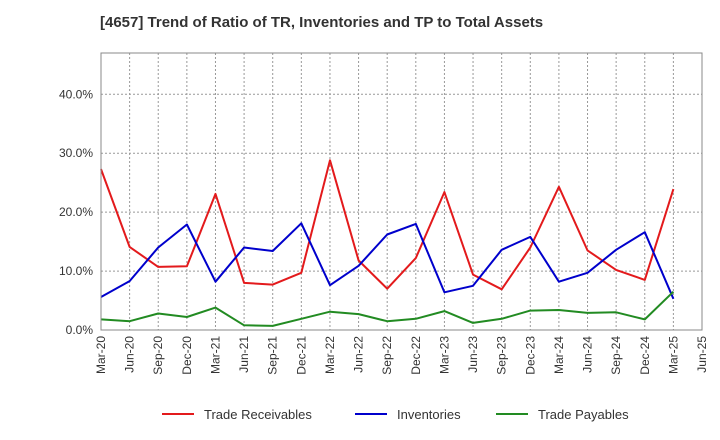  What do you see at coordinates (273, 355) in the screenshot?
I see `x-tick-label: Sep-21` at bounding box center [273, 355].